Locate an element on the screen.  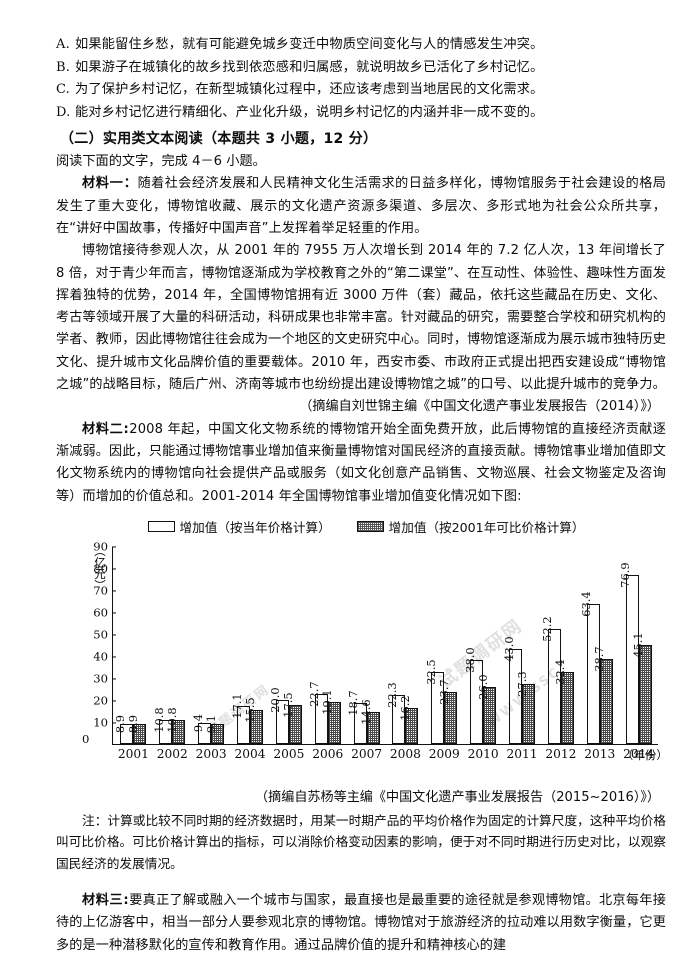
chart-x-tick-label: 2009 is located at coordinates (444, 754).